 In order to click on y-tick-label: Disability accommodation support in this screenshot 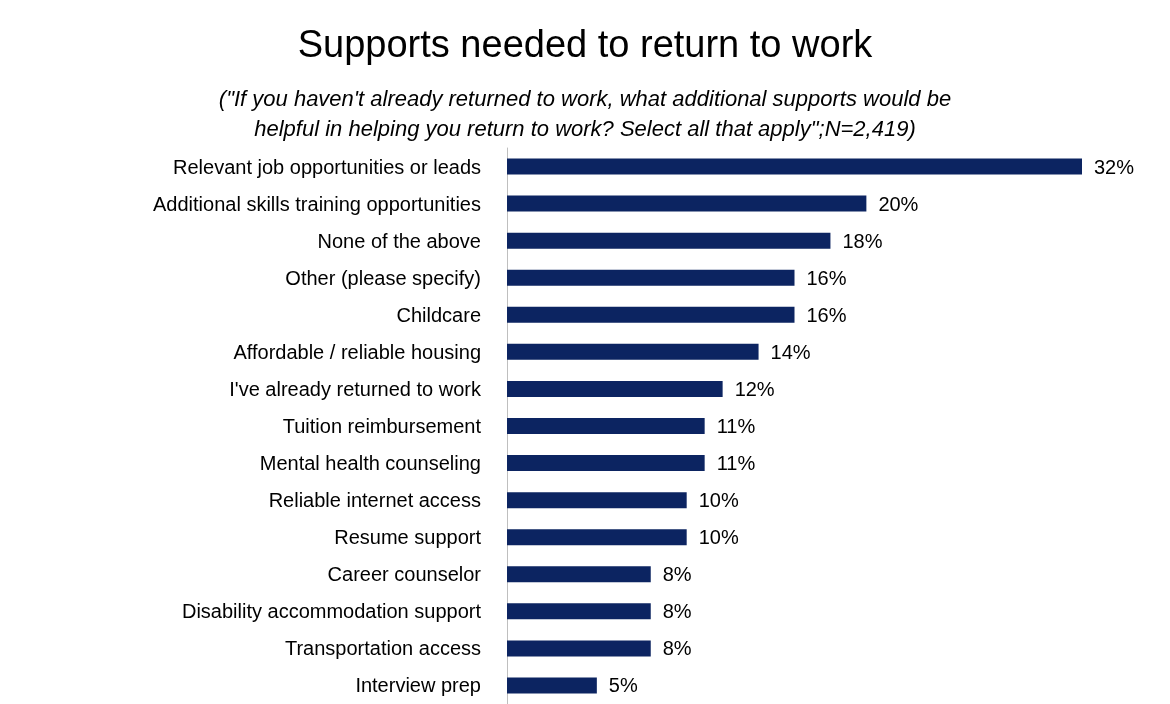, I will do `click(331, 611)`.